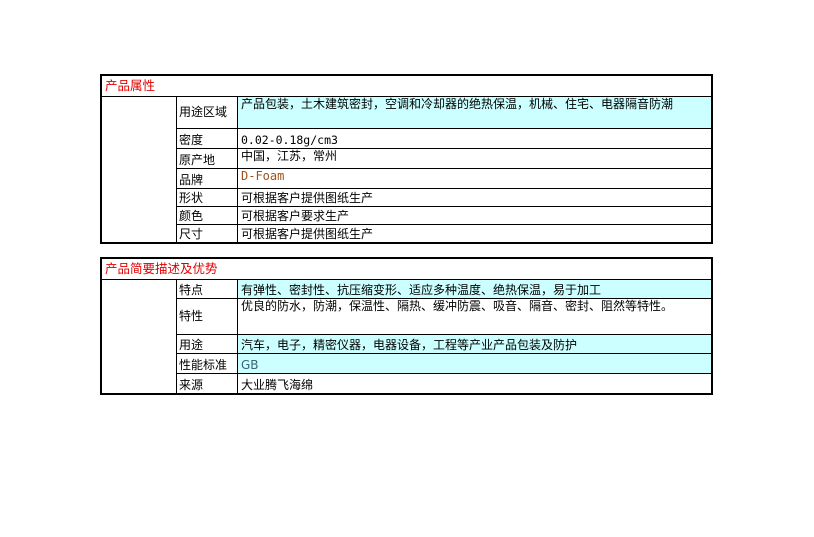 The height and width of the screenshot is (537, 814). I want to click on row-label: 品牌, so click(207, 178).